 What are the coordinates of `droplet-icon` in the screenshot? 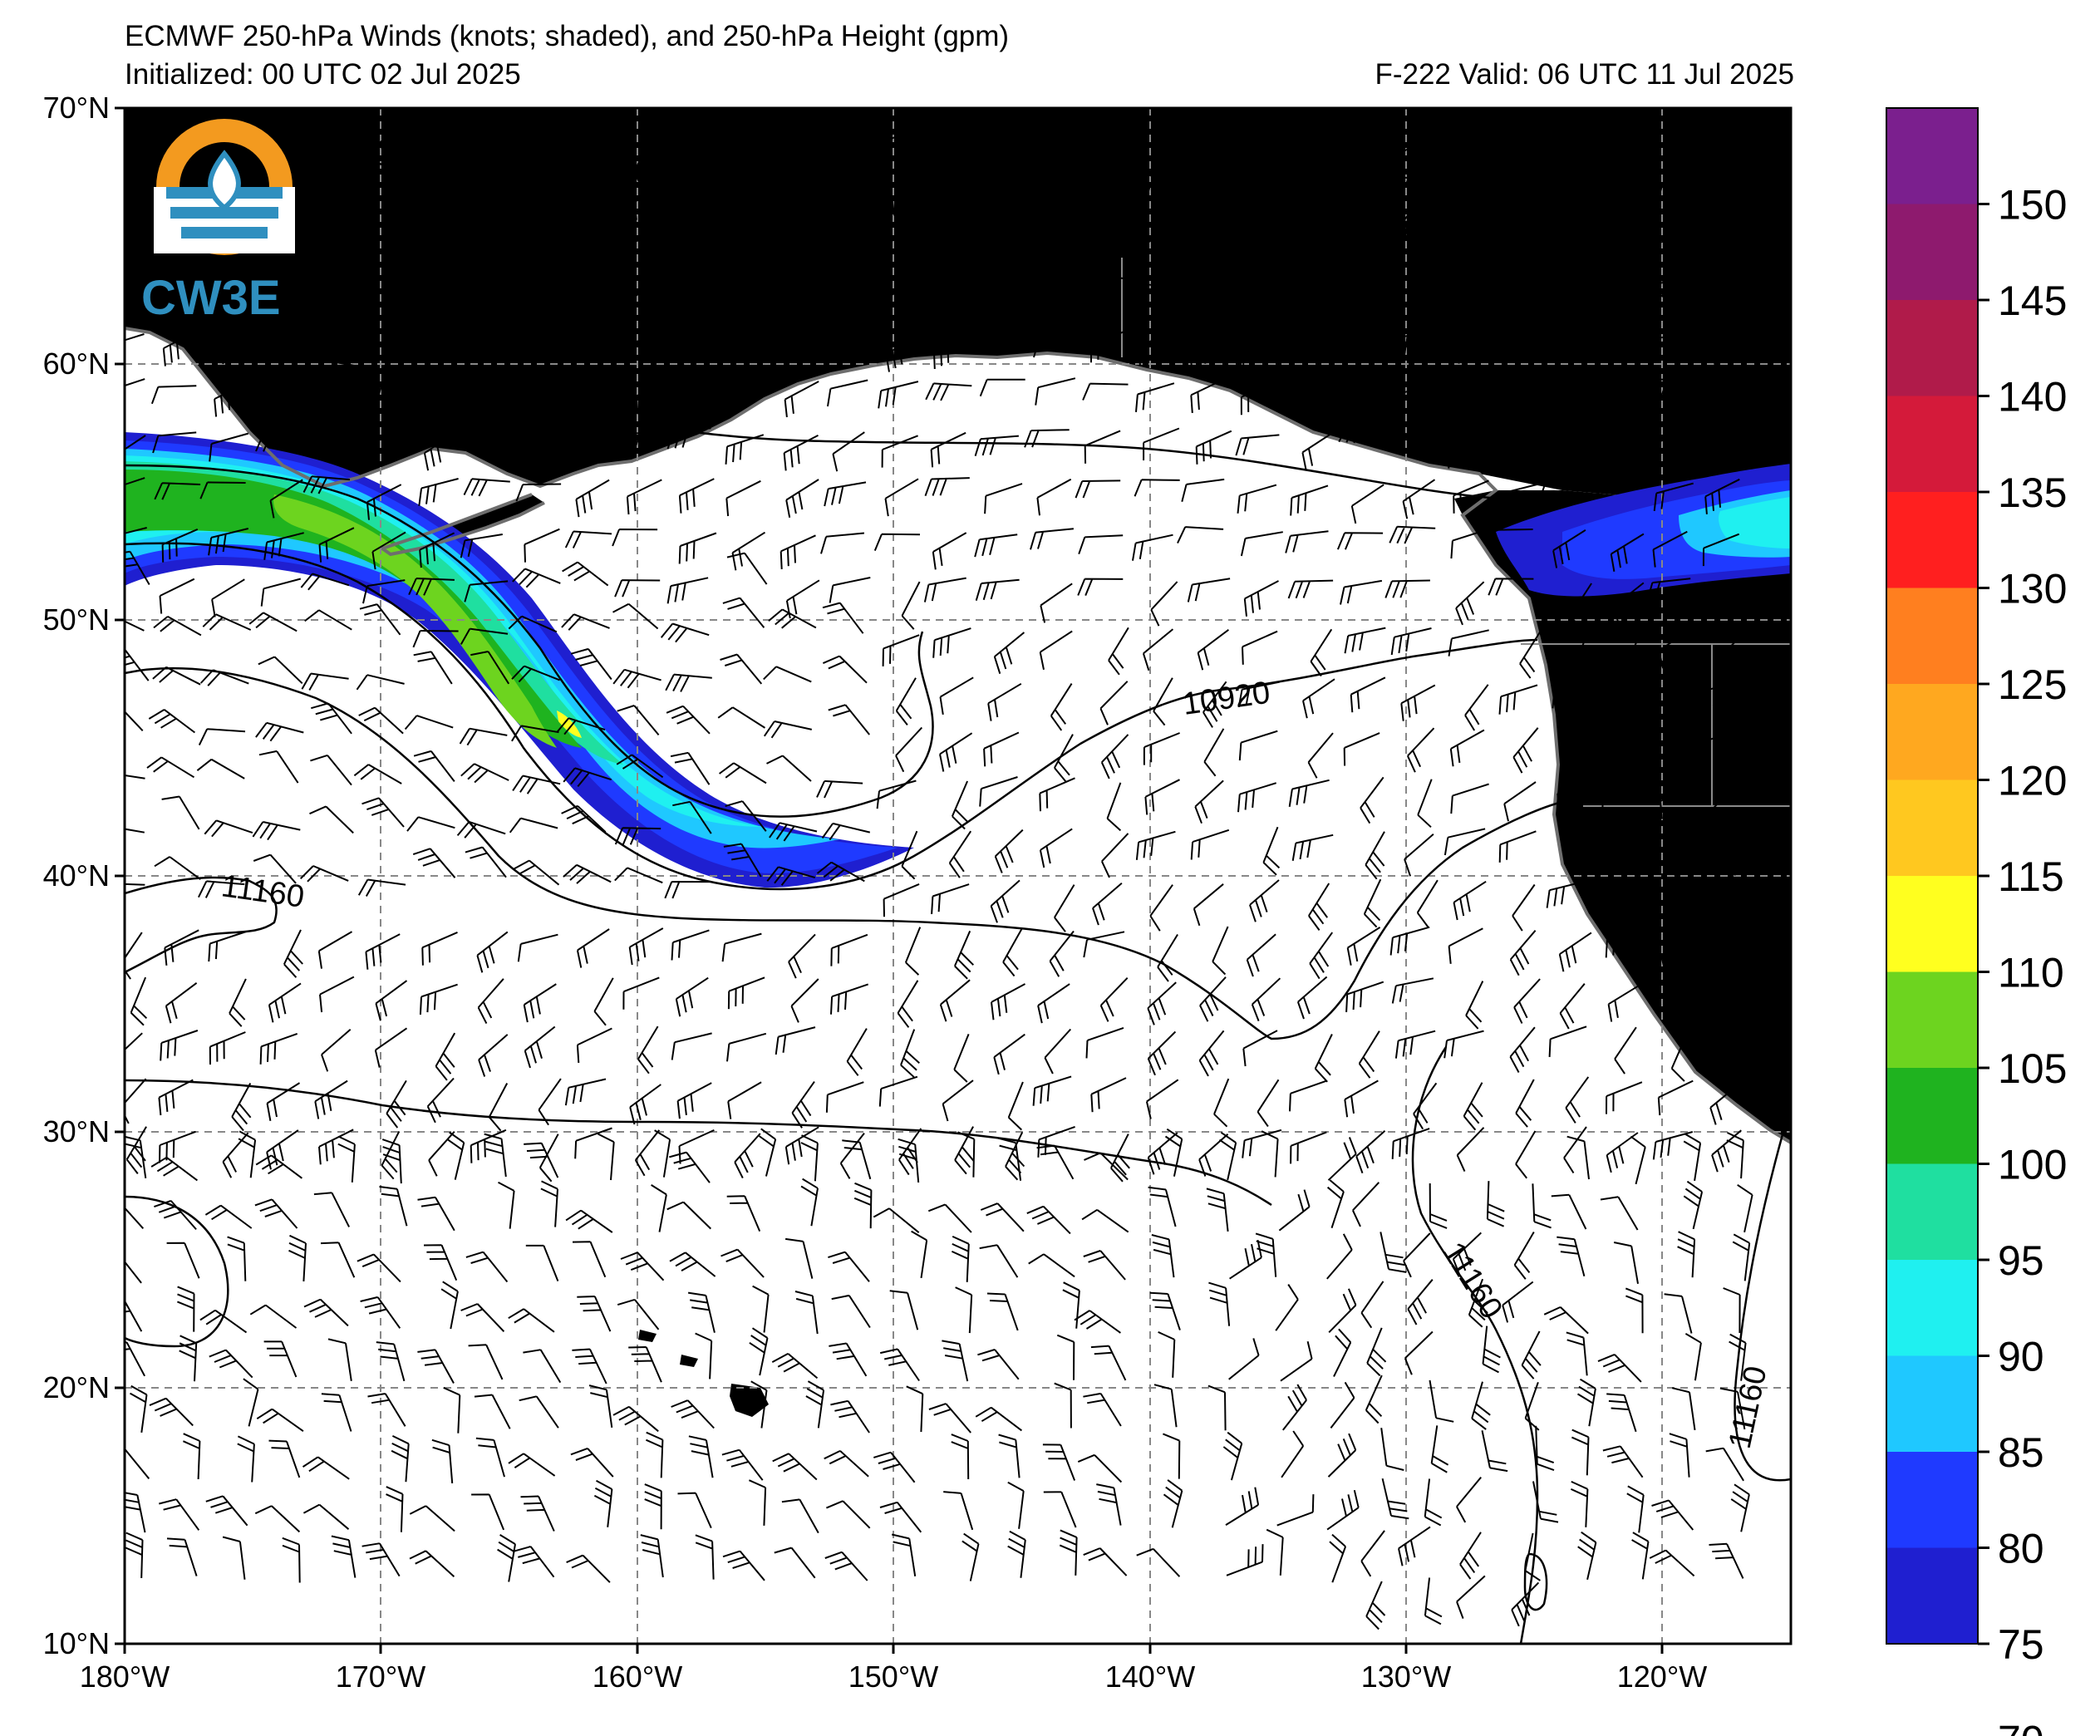 It's located at (225, 180).